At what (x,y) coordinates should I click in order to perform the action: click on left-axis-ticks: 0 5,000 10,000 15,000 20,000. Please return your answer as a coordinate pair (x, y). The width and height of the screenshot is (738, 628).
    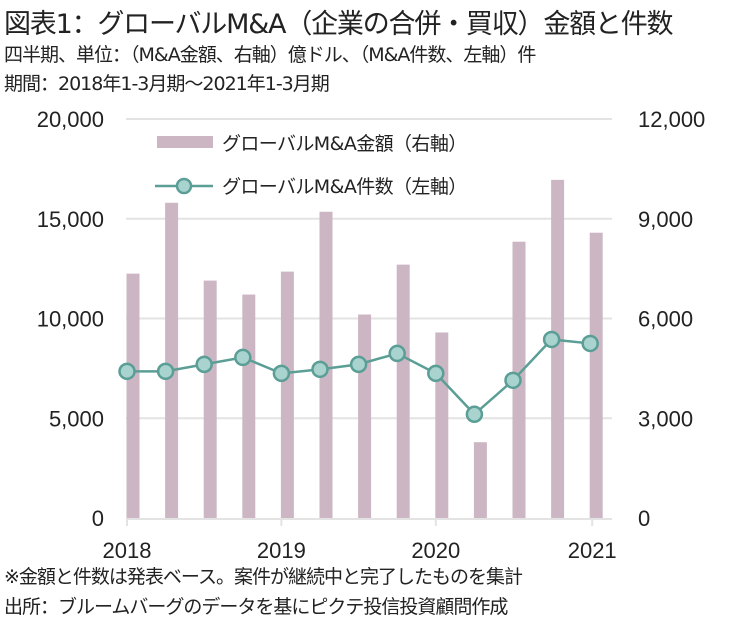
    Looking at the image, I should click on (70, 319).